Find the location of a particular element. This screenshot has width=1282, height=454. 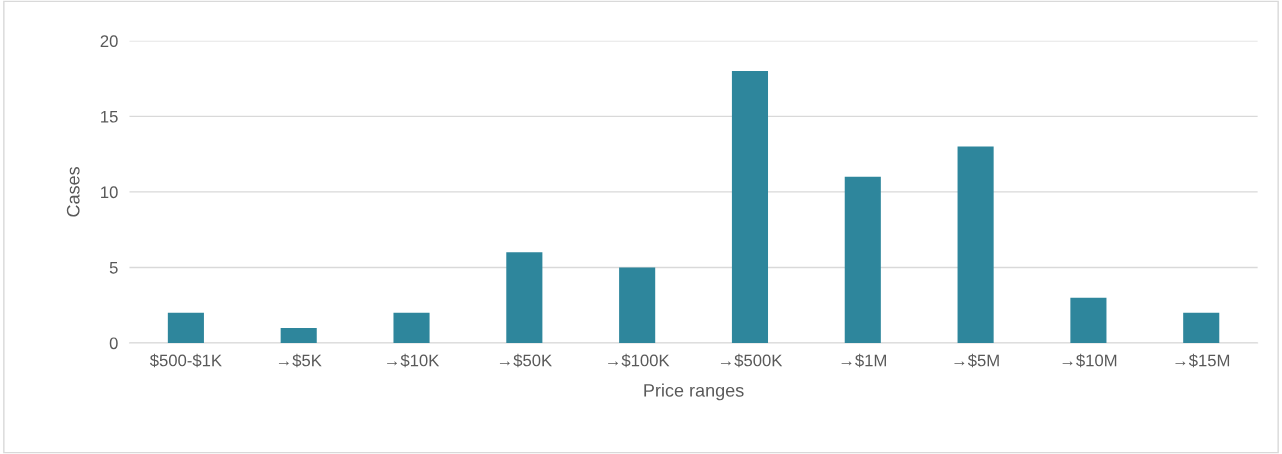

y-tick-label: 15 is located at coordinates (109, 116).